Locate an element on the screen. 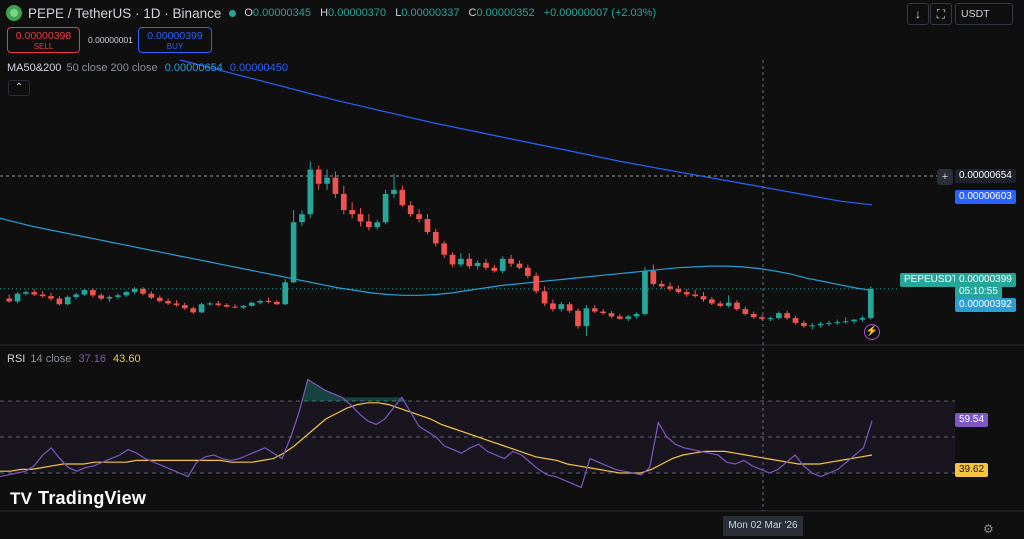 Image resolution: width=1024 pixels, height=539 pixels. buy-price: 0.00000399 is located at coordinates (175, 36).